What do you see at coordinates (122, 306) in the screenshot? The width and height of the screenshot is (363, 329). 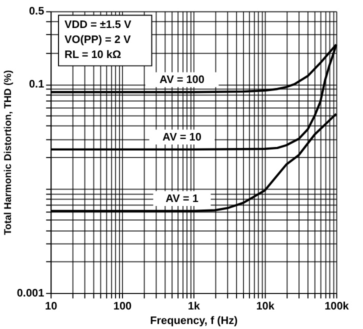 I see `x-tick-label: 100` at bounding box center [122, 306].